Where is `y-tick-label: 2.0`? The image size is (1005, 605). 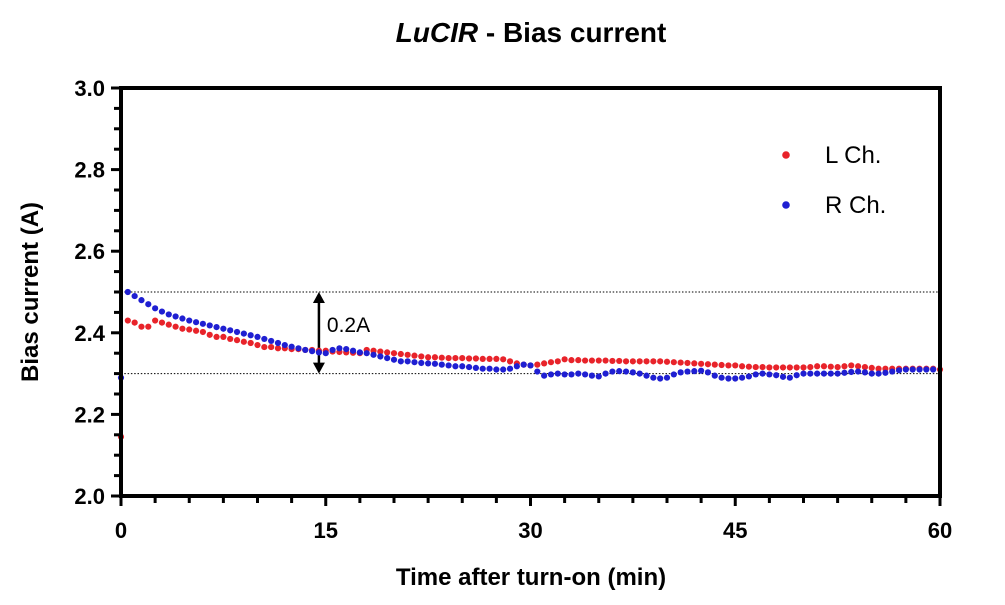
y-tick-label: 2.0 is located at coordinates (89, 496).